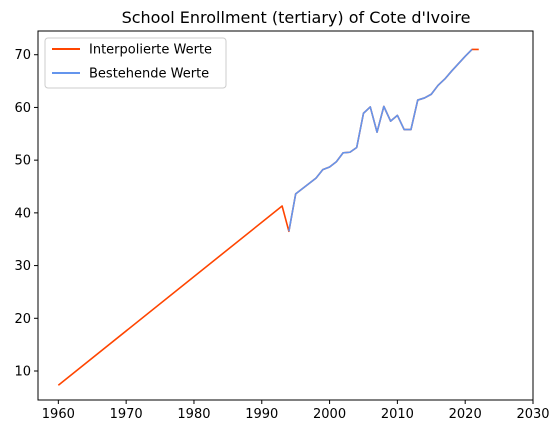 This screenshot has height=435, width=560. What do you see at coordinates (22, 213) in the screenshot?
I see `y-tick-label: 40` at bounding box center [22, 213].